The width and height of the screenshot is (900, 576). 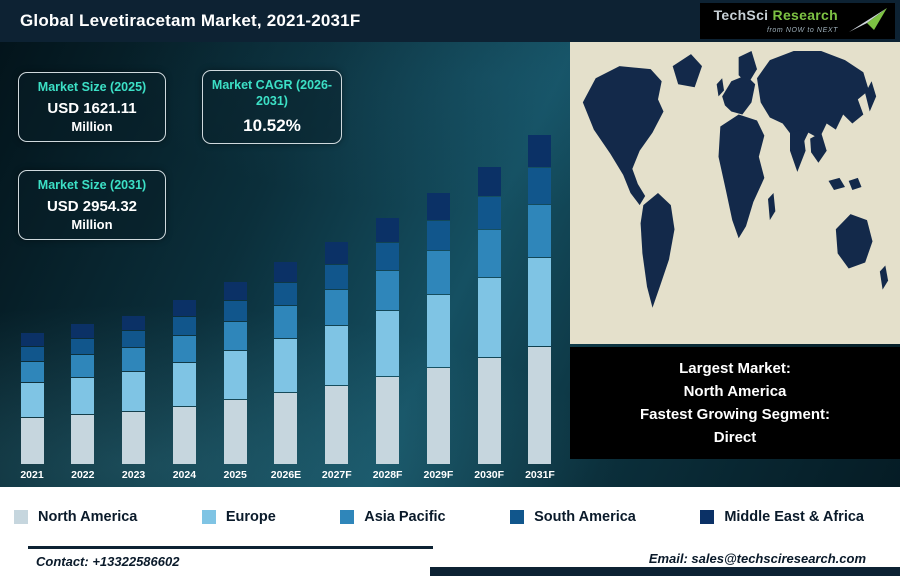 What do you see at coordinates (83, 475) in the screenshot?
I see `x-axis-label: 2022` at bounding box center [83, 475].